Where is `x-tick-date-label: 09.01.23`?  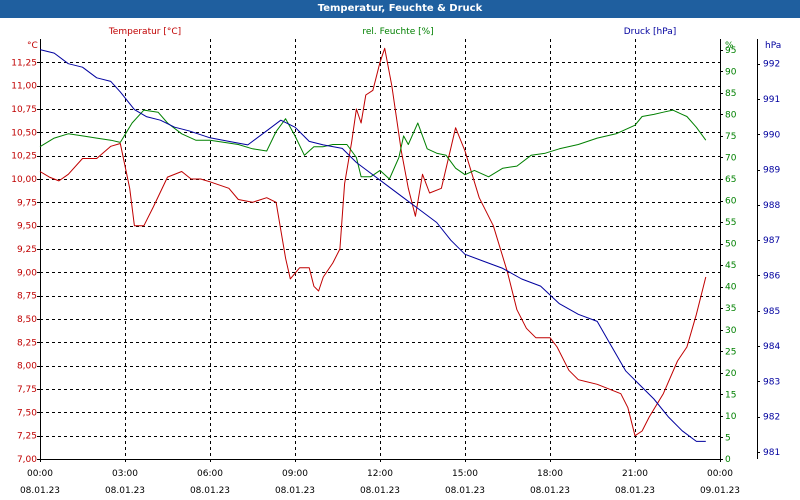
x-tick-date-label: 09.01.23 is located at coordinates (720, 491).